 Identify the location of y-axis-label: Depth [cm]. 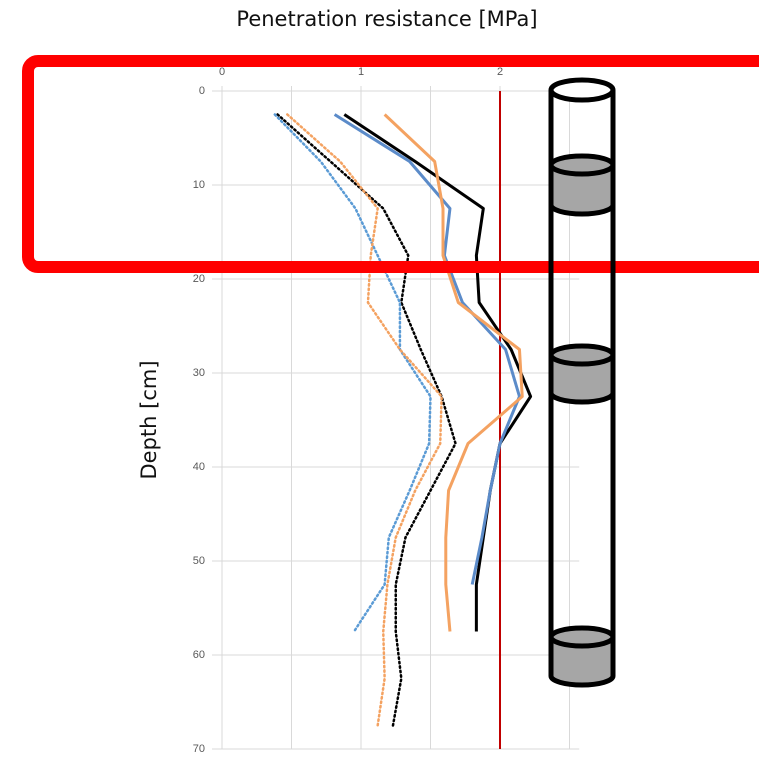
(149, 419).